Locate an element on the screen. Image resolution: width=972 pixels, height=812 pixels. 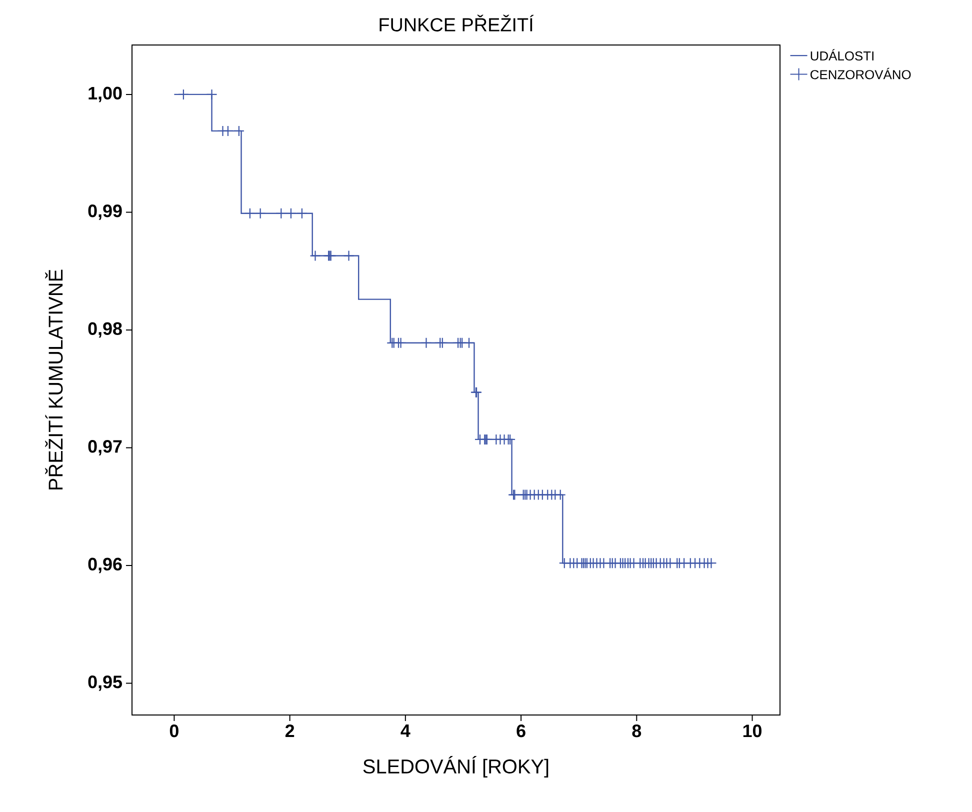
chart-title: FUNKCE PŘEŽITÍ is located at coordinates (457, 23).